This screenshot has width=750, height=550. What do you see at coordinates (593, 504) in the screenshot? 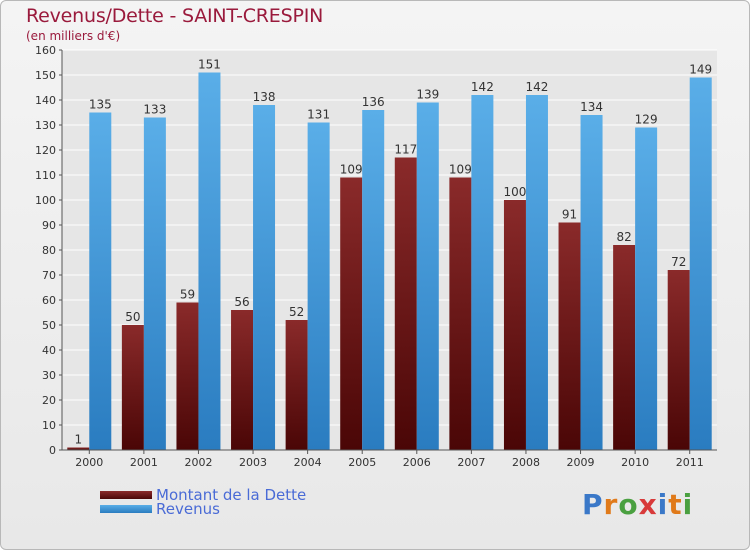
I see `logo-letter: P` at bounding box center [593, 504].